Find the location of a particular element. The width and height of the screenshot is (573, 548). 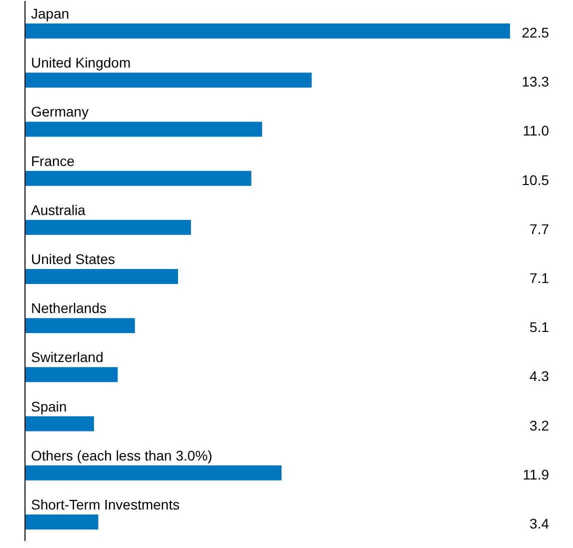

data-label: 11.0 is located at coordinates (536, 130).